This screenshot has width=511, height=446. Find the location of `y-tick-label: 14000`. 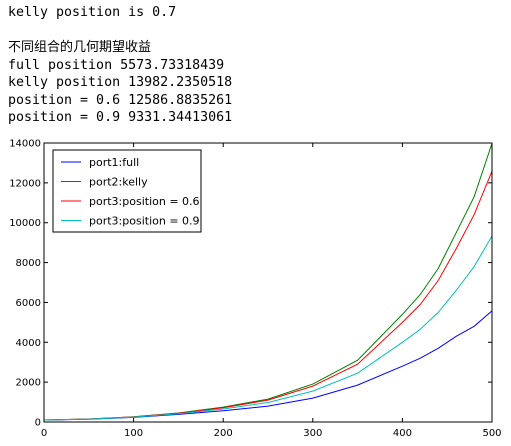

y-tick-label: 14000 is located at coordinates (25, 144).